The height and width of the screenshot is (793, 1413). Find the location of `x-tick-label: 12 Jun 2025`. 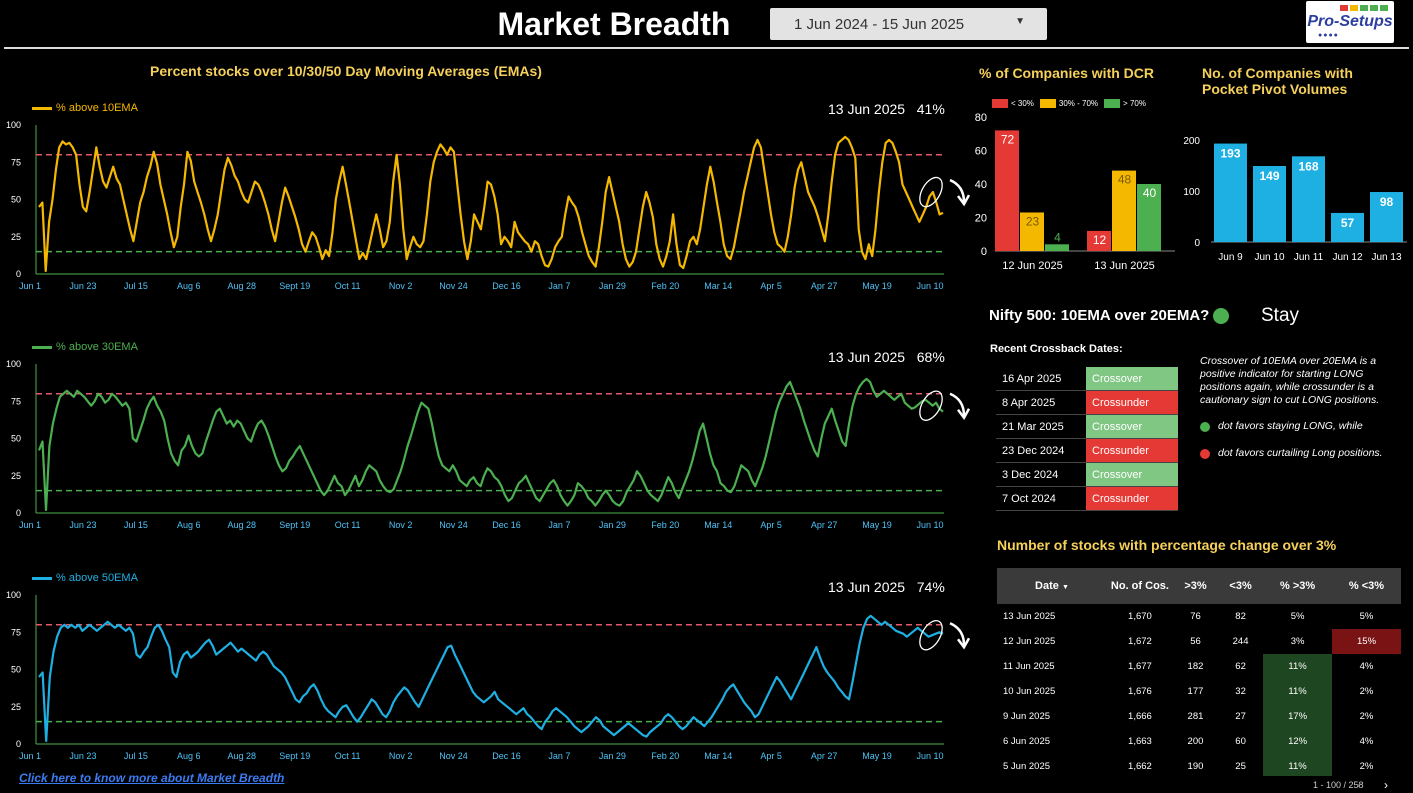

x-tick-label: 12 Jun 2025 is located at coordinates (1032, 266).